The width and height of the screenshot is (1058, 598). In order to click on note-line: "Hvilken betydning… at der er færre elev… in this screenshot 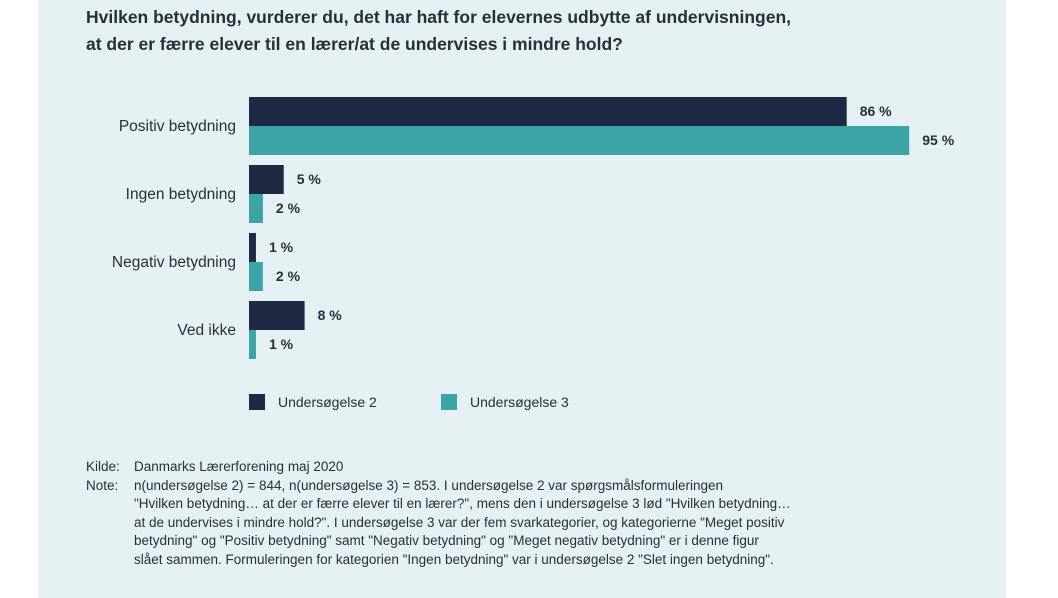, I will do `click(462, 503)`.